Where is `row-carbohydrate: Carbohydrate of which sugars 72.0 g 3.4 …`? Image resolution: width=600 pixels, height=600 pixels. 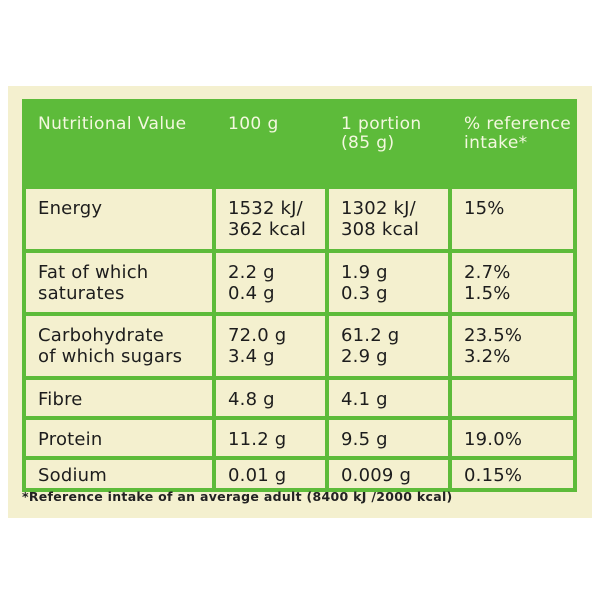 row-carbohydrate: Carbohydrate of which sugars 72.0 g 3.4 … is located at coordinates (299, 346).